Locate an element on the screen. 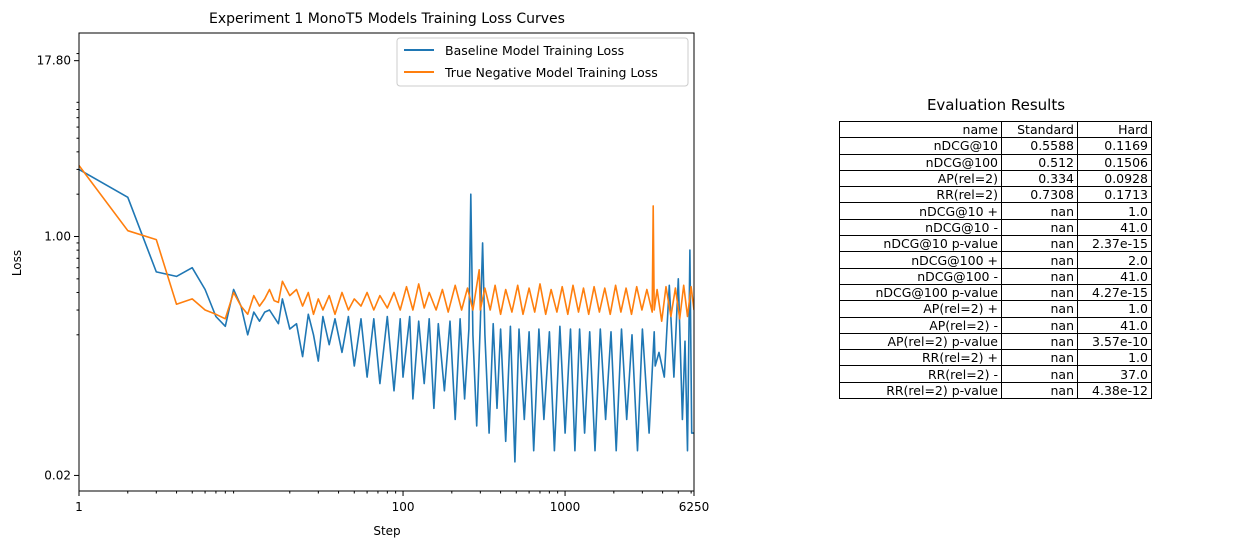 Image resolution: width=1251 pixels, height=547 pixels. table-cell: nDCG@100 - is located at coordinates (920, 276).